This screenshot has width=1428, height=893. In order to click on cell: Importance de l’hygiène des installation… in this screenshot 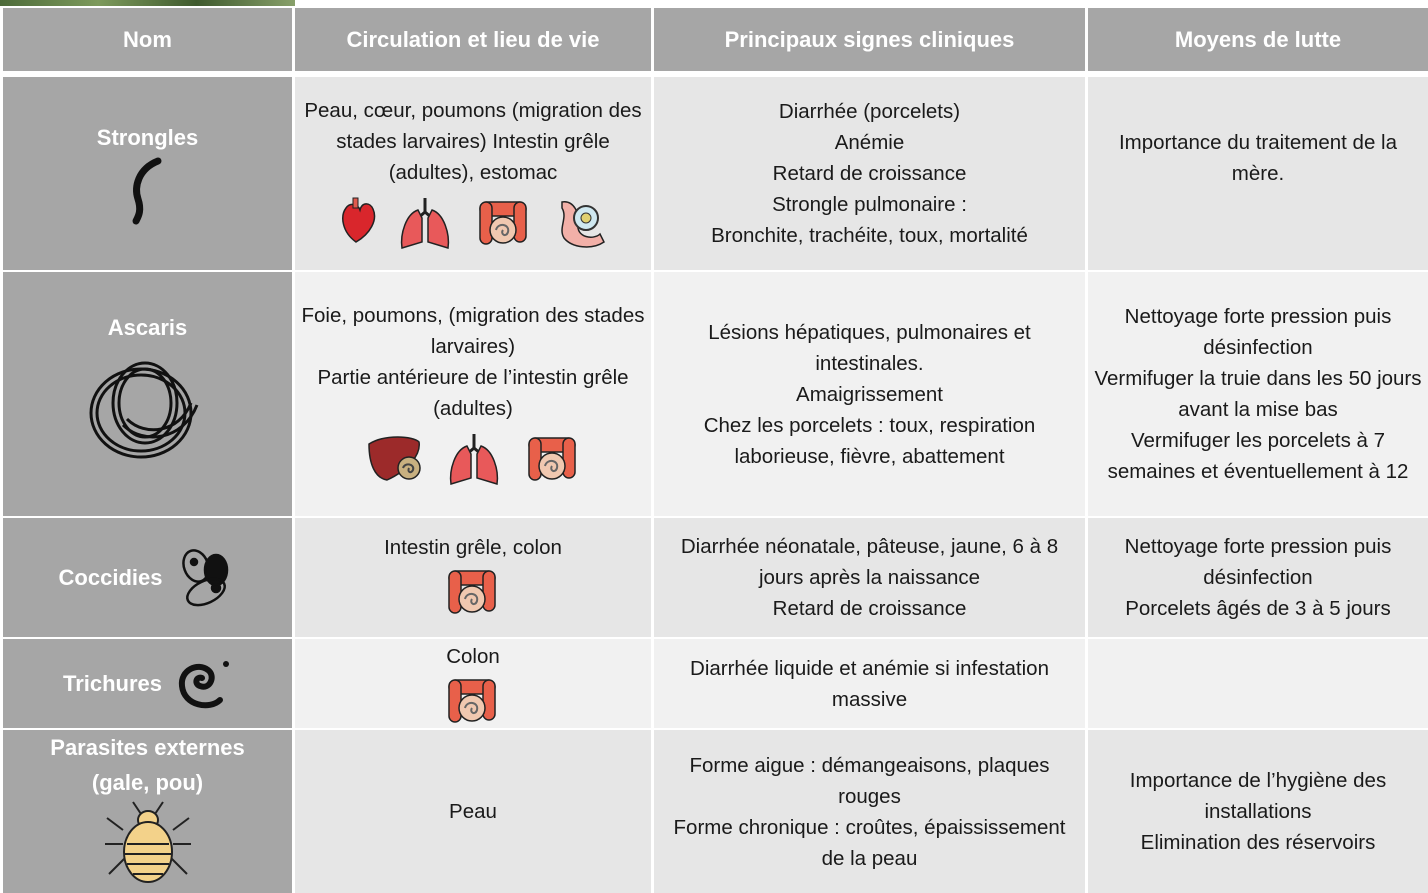, I will do `click(1258, 811)`.